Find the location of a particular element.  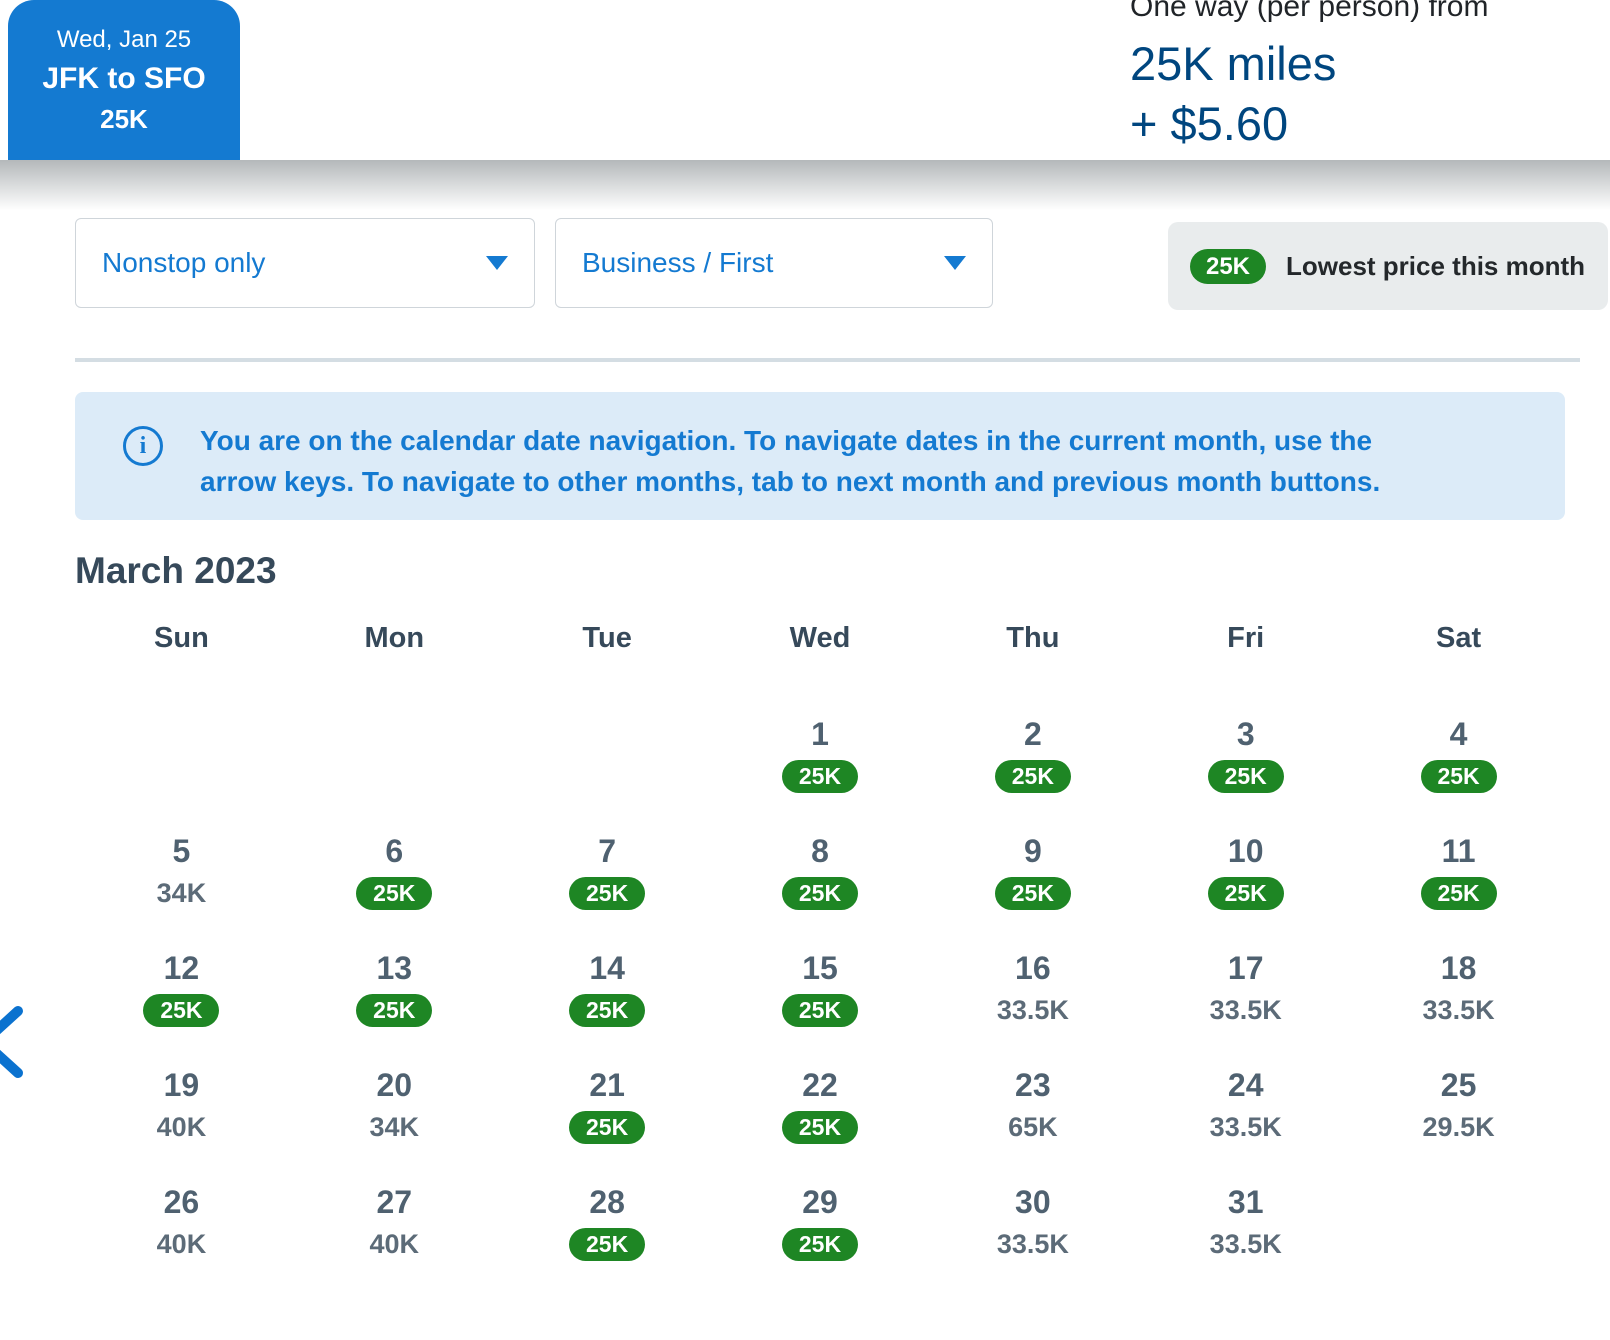

calendar-day-3: 3 25K is located at coordinates (1245, 768).